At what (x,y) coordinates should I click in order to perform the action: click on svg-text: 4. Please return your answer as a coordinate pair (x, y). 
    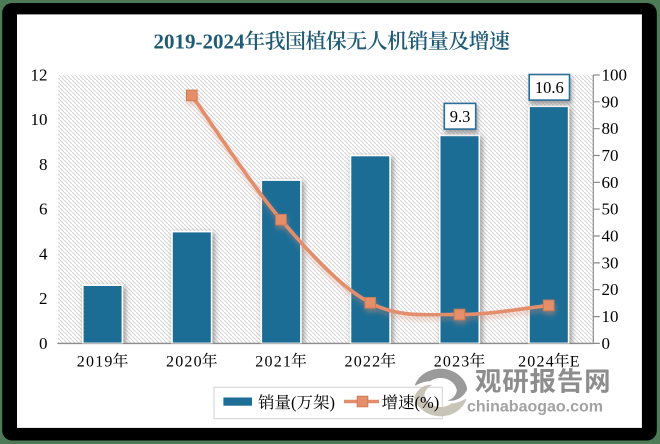
    Looking at the image, I should click on (43, 253).